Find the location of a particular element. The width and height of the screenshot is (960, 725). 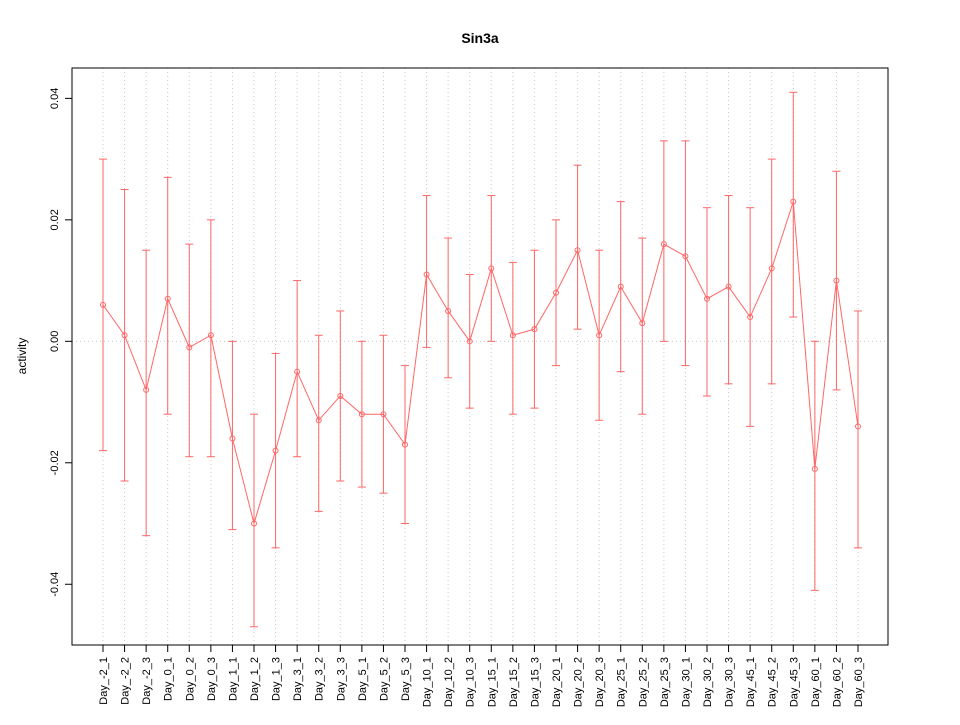

x-tick-label: Day_5_2 is located at coordinates (384, 679).